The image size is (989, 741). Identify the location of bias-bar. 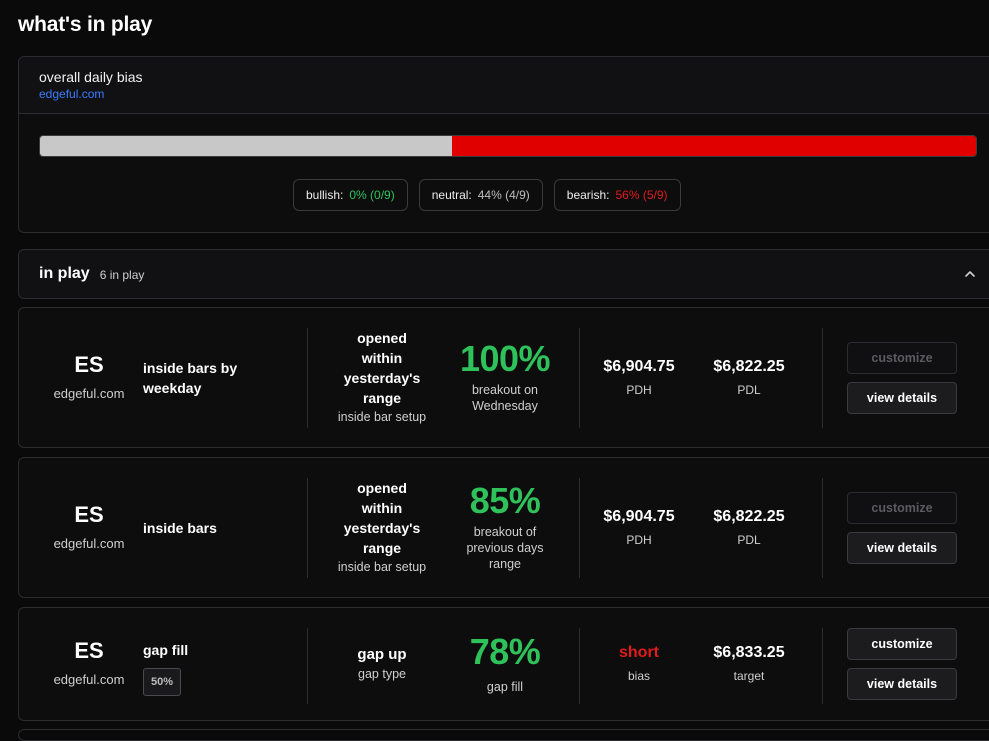
(508, 146).